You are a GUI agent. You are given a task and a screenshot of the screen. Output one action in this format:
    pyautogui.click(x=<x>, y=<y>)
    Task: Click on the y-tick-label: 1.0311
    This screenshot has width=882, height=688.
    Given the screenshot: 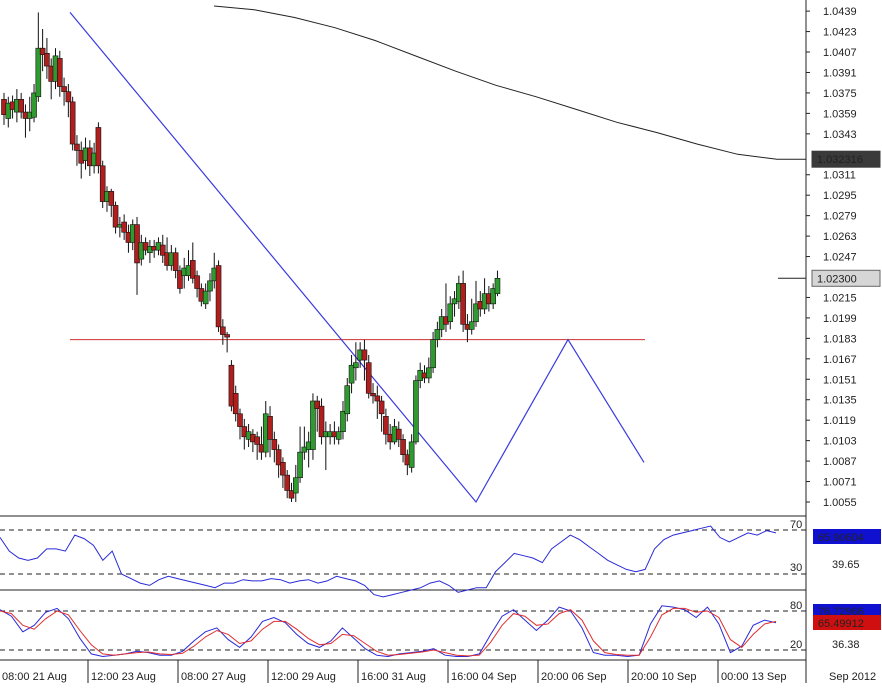 What is the action you would take?
    pyautogui.click(x=839, y=176)
    